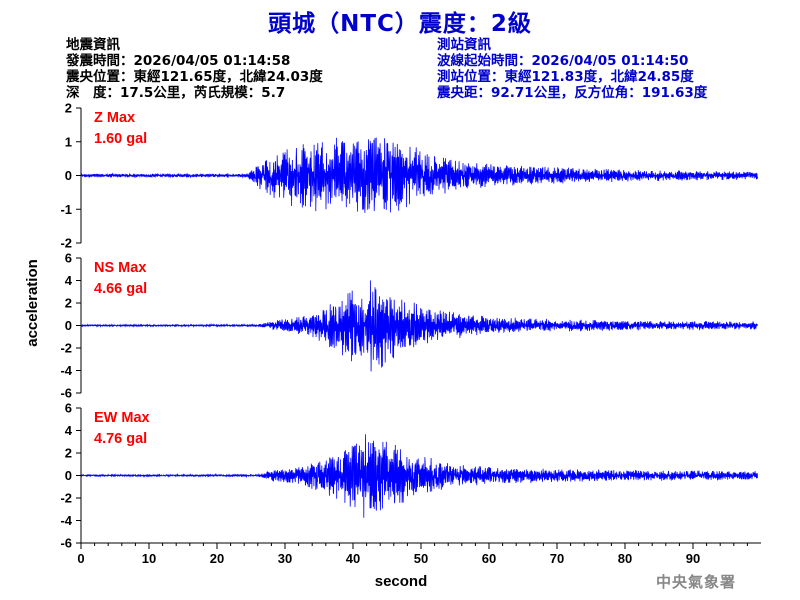  What do you see at coordinates (122, 418) in the screenshot?
I see `max-label-ew: EW Max` at bounding box center [122, 418].